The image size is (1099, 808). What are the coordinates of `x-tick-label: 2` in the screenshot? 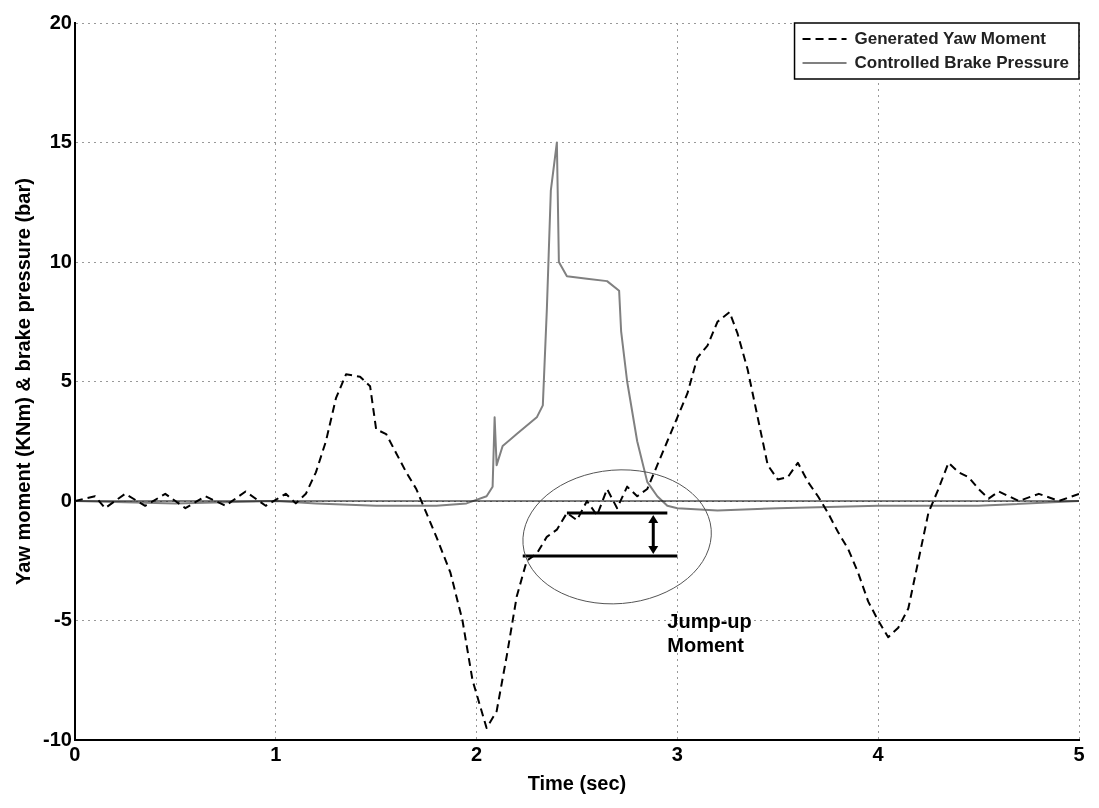 It's located at (476, 753).